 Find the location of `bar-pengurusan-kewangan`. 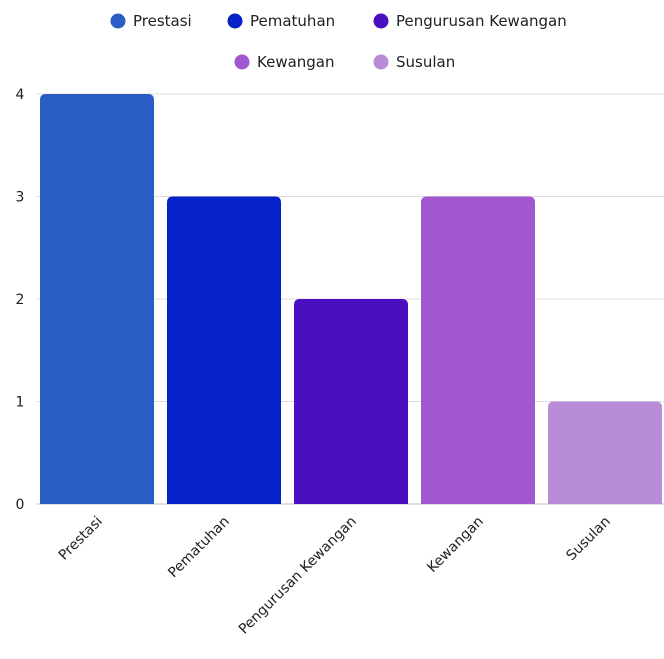

bar-pengurusan-kewangan is located at coordinates (351, 401).